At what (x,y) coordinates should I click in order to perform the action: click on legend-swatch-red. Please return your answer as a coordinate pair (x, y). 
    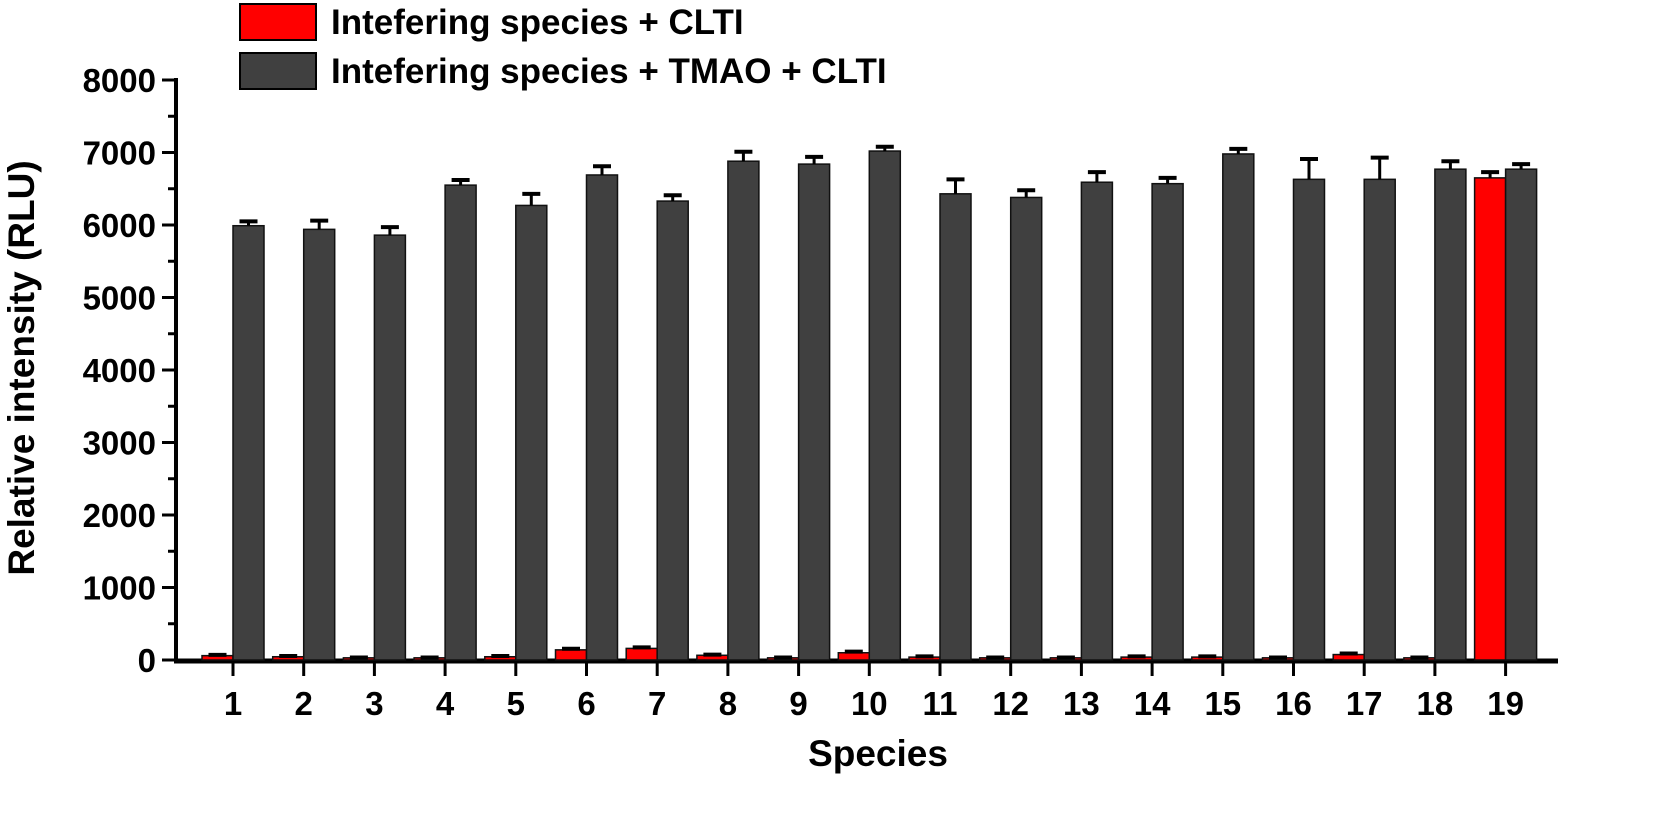
    Looking at the image, I should click on (278, 22).